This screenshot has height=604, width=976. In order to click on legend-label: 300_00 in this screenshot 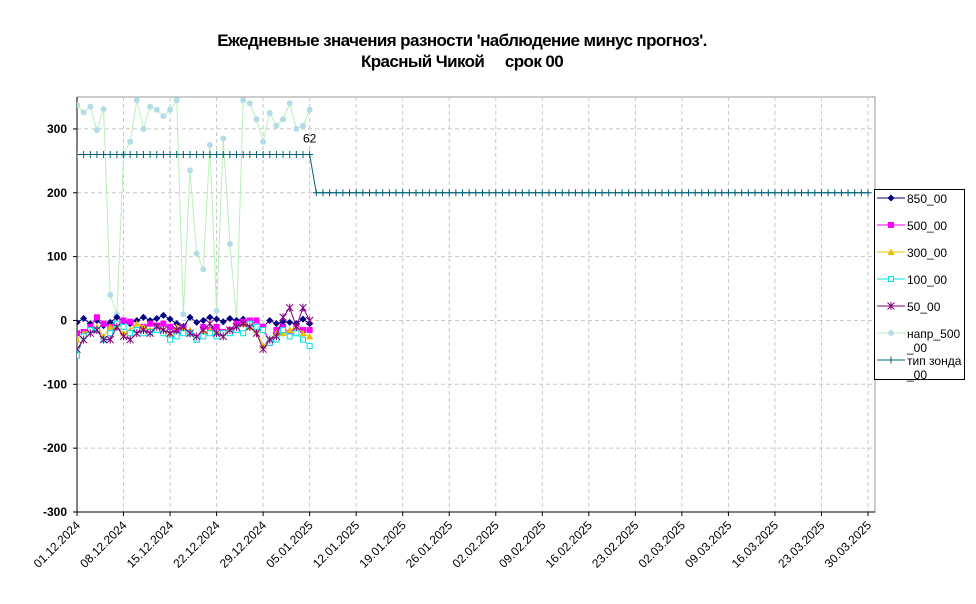, I will do `click(927, 253)`.